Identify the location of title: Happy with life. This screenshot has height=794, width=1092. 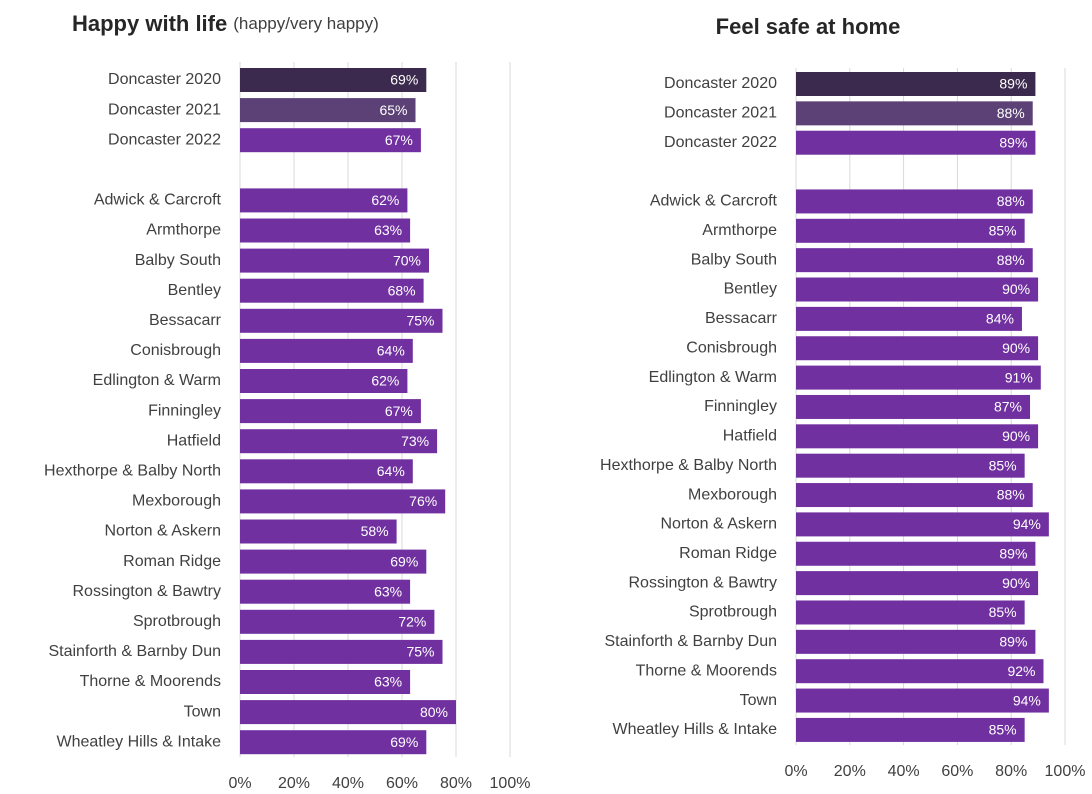
(149, 23).